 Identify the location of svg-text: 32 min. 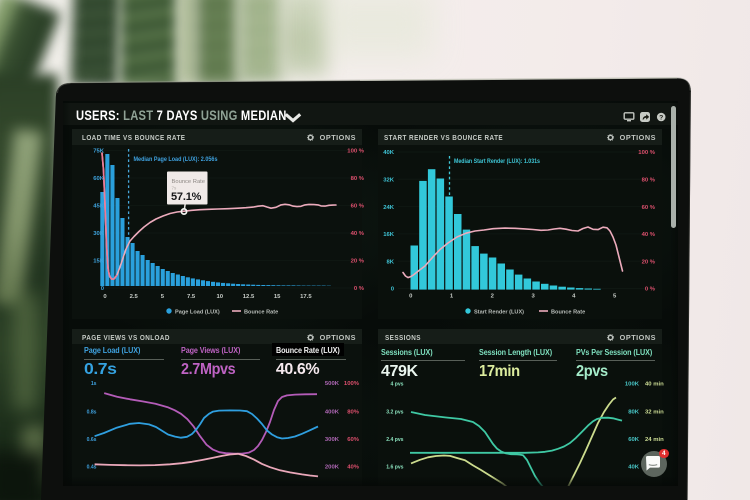
(654, 412).